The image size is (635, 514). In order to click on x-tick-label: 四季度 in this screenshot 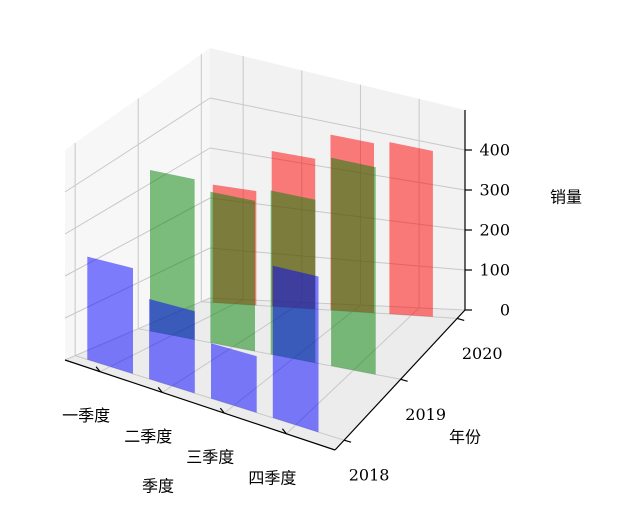, I will do `click(272, 477)`.